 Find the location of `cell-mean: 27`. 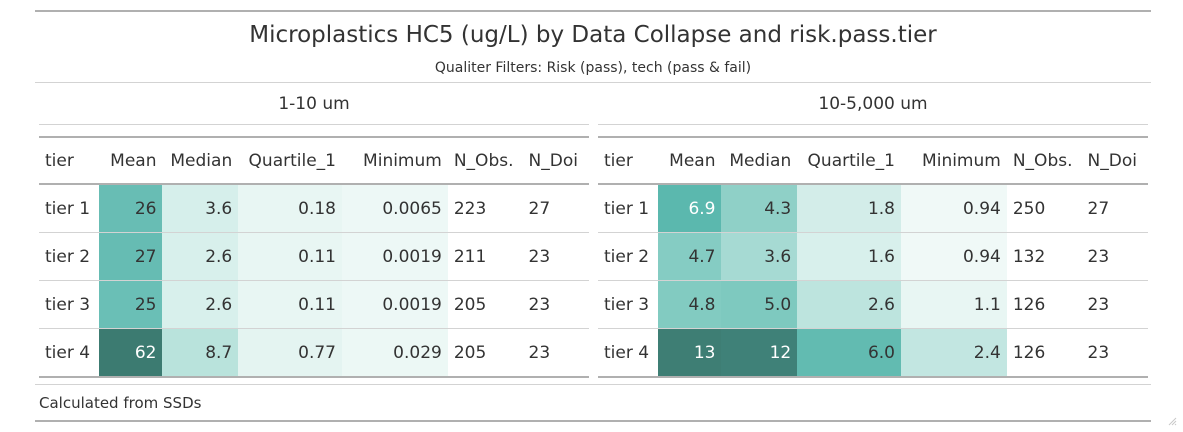

cell-mean: 27 is located at coordinates (131, 256).